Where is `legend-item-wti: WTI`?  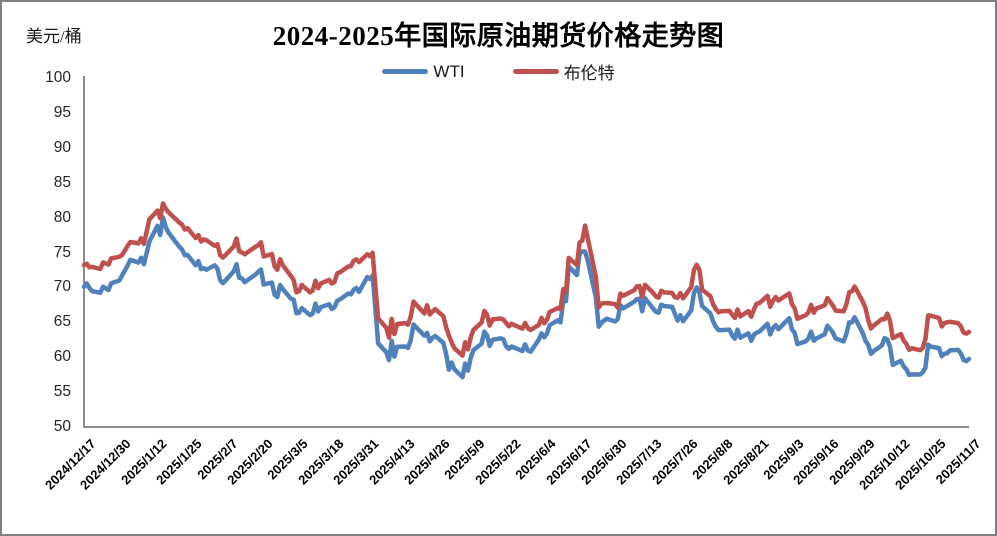
legend-item-wti: WTI is located at coordinates (423, 71).